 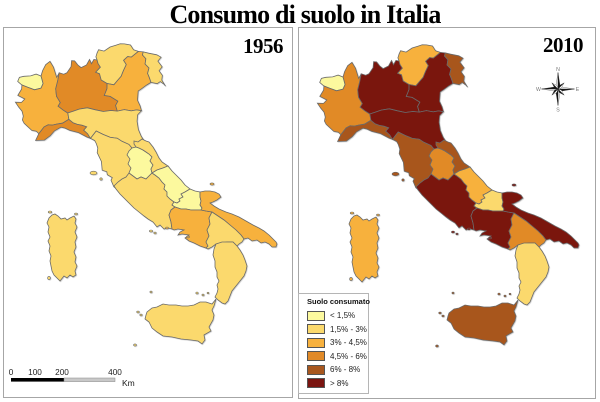 What do you see at coordinates (35, 372) in the screenshot?
I see `svg-text: 100` at bounding box center [35, 372].